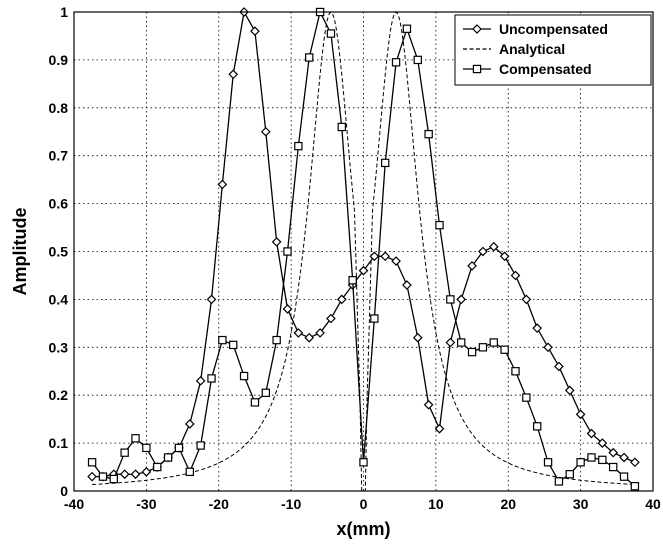 Image resolution: width=663 pixels, height=547 pixels. I want to click on y-tick-label: 0.3, so click(59, 347).